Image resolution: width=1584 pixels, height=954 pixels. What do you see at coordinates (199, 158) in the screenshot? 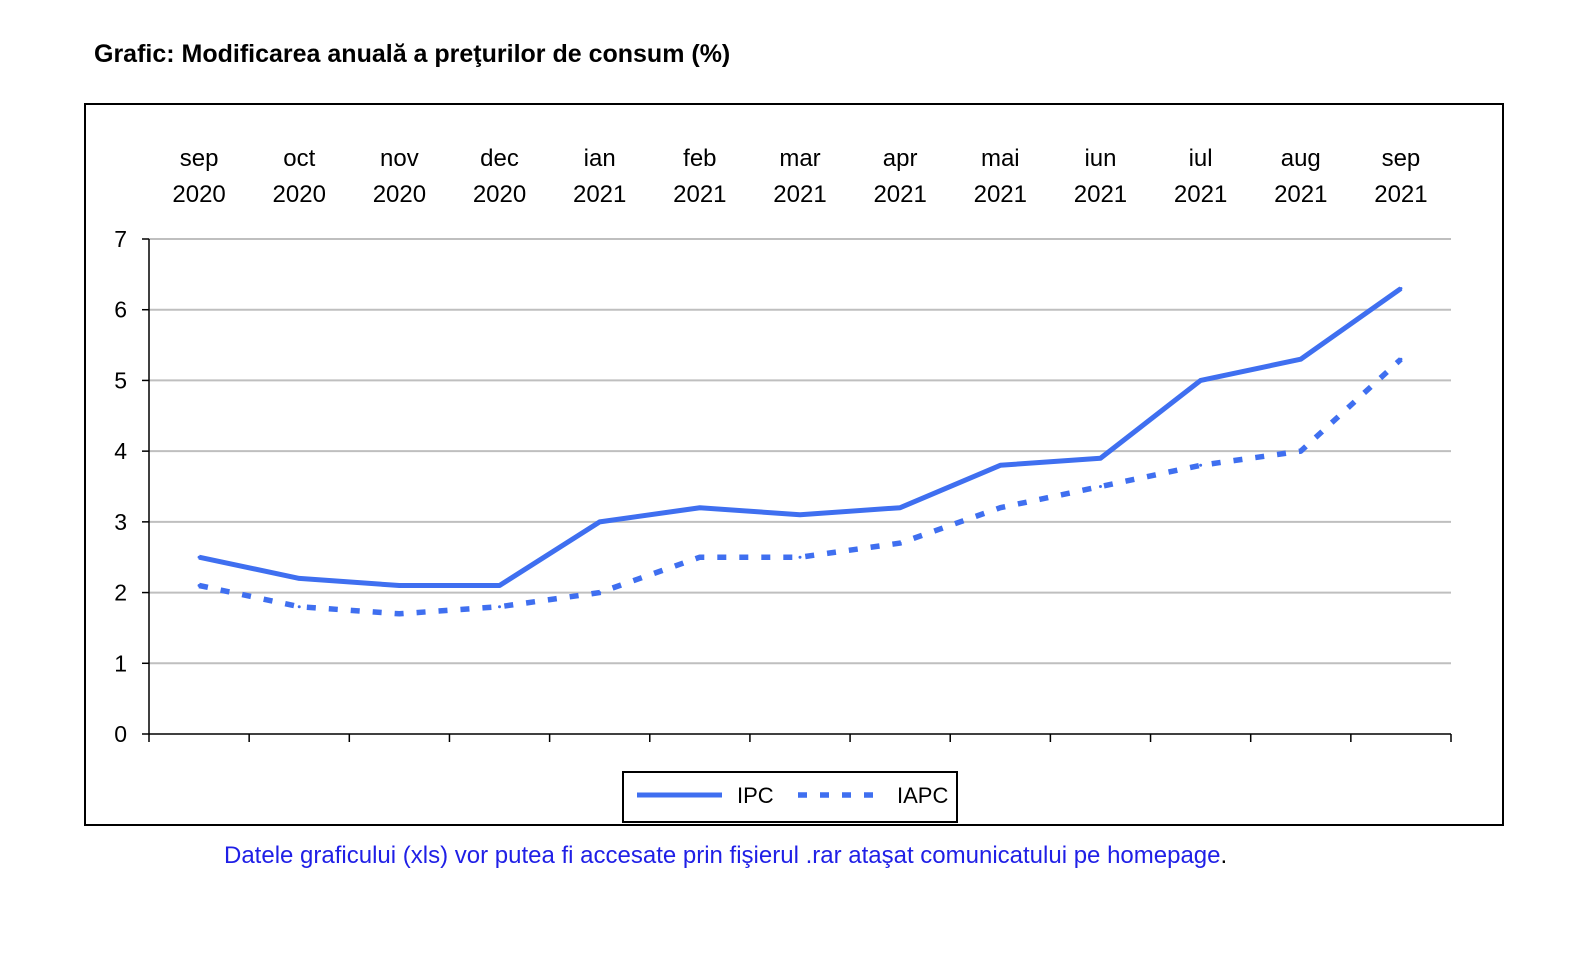
I see `x-label-month-0: sep` at bounding box center [199, 158].